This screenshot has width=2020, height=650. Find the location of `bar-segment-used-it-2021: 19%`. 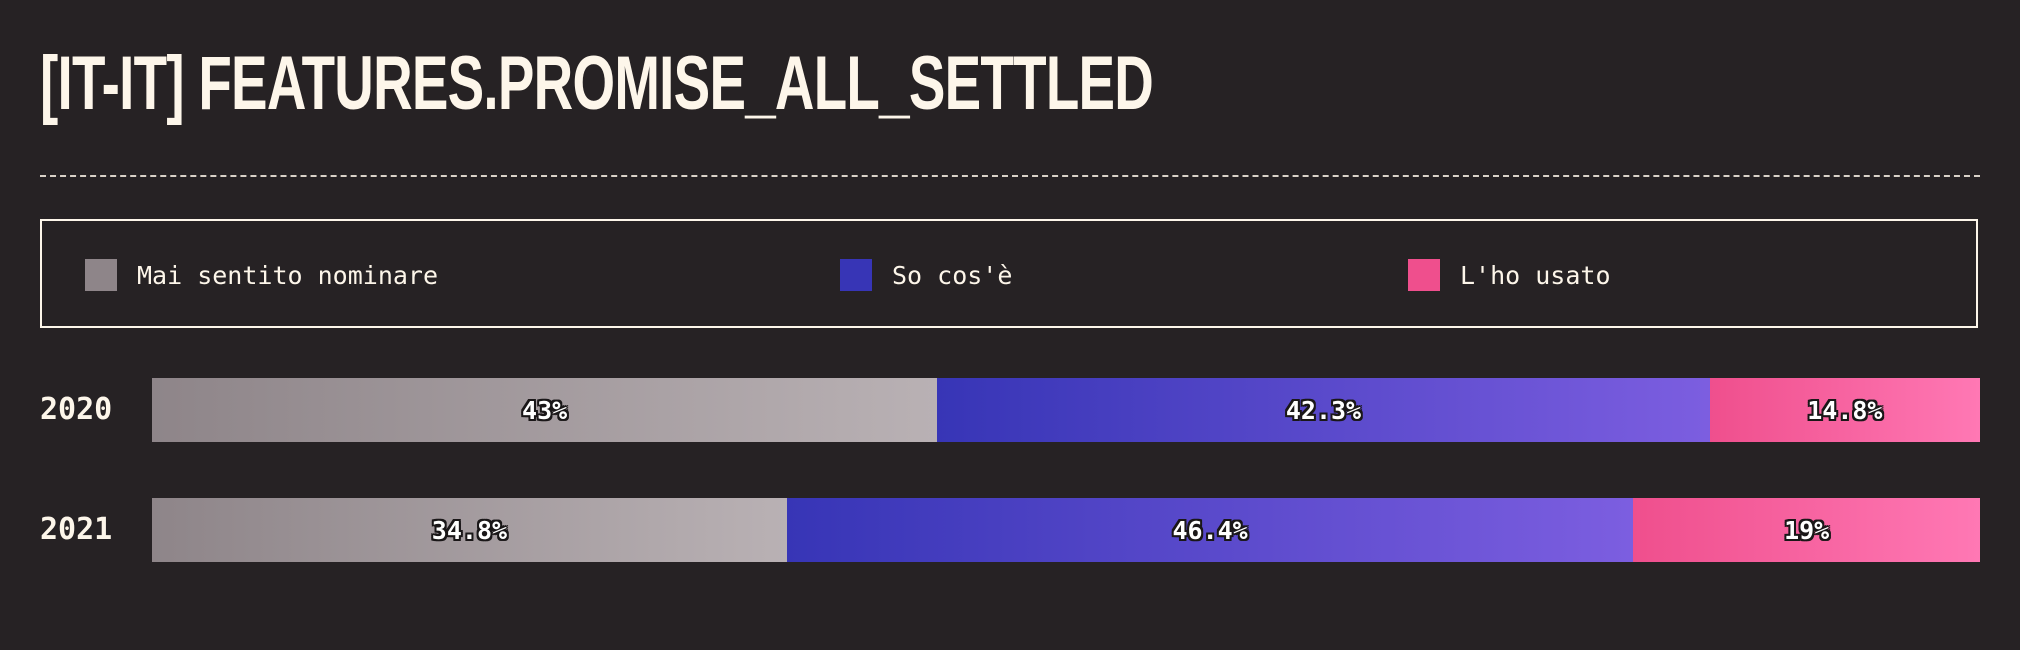

bar-segment-used-it-2021: 19% is located at coordinates (1806, 530).